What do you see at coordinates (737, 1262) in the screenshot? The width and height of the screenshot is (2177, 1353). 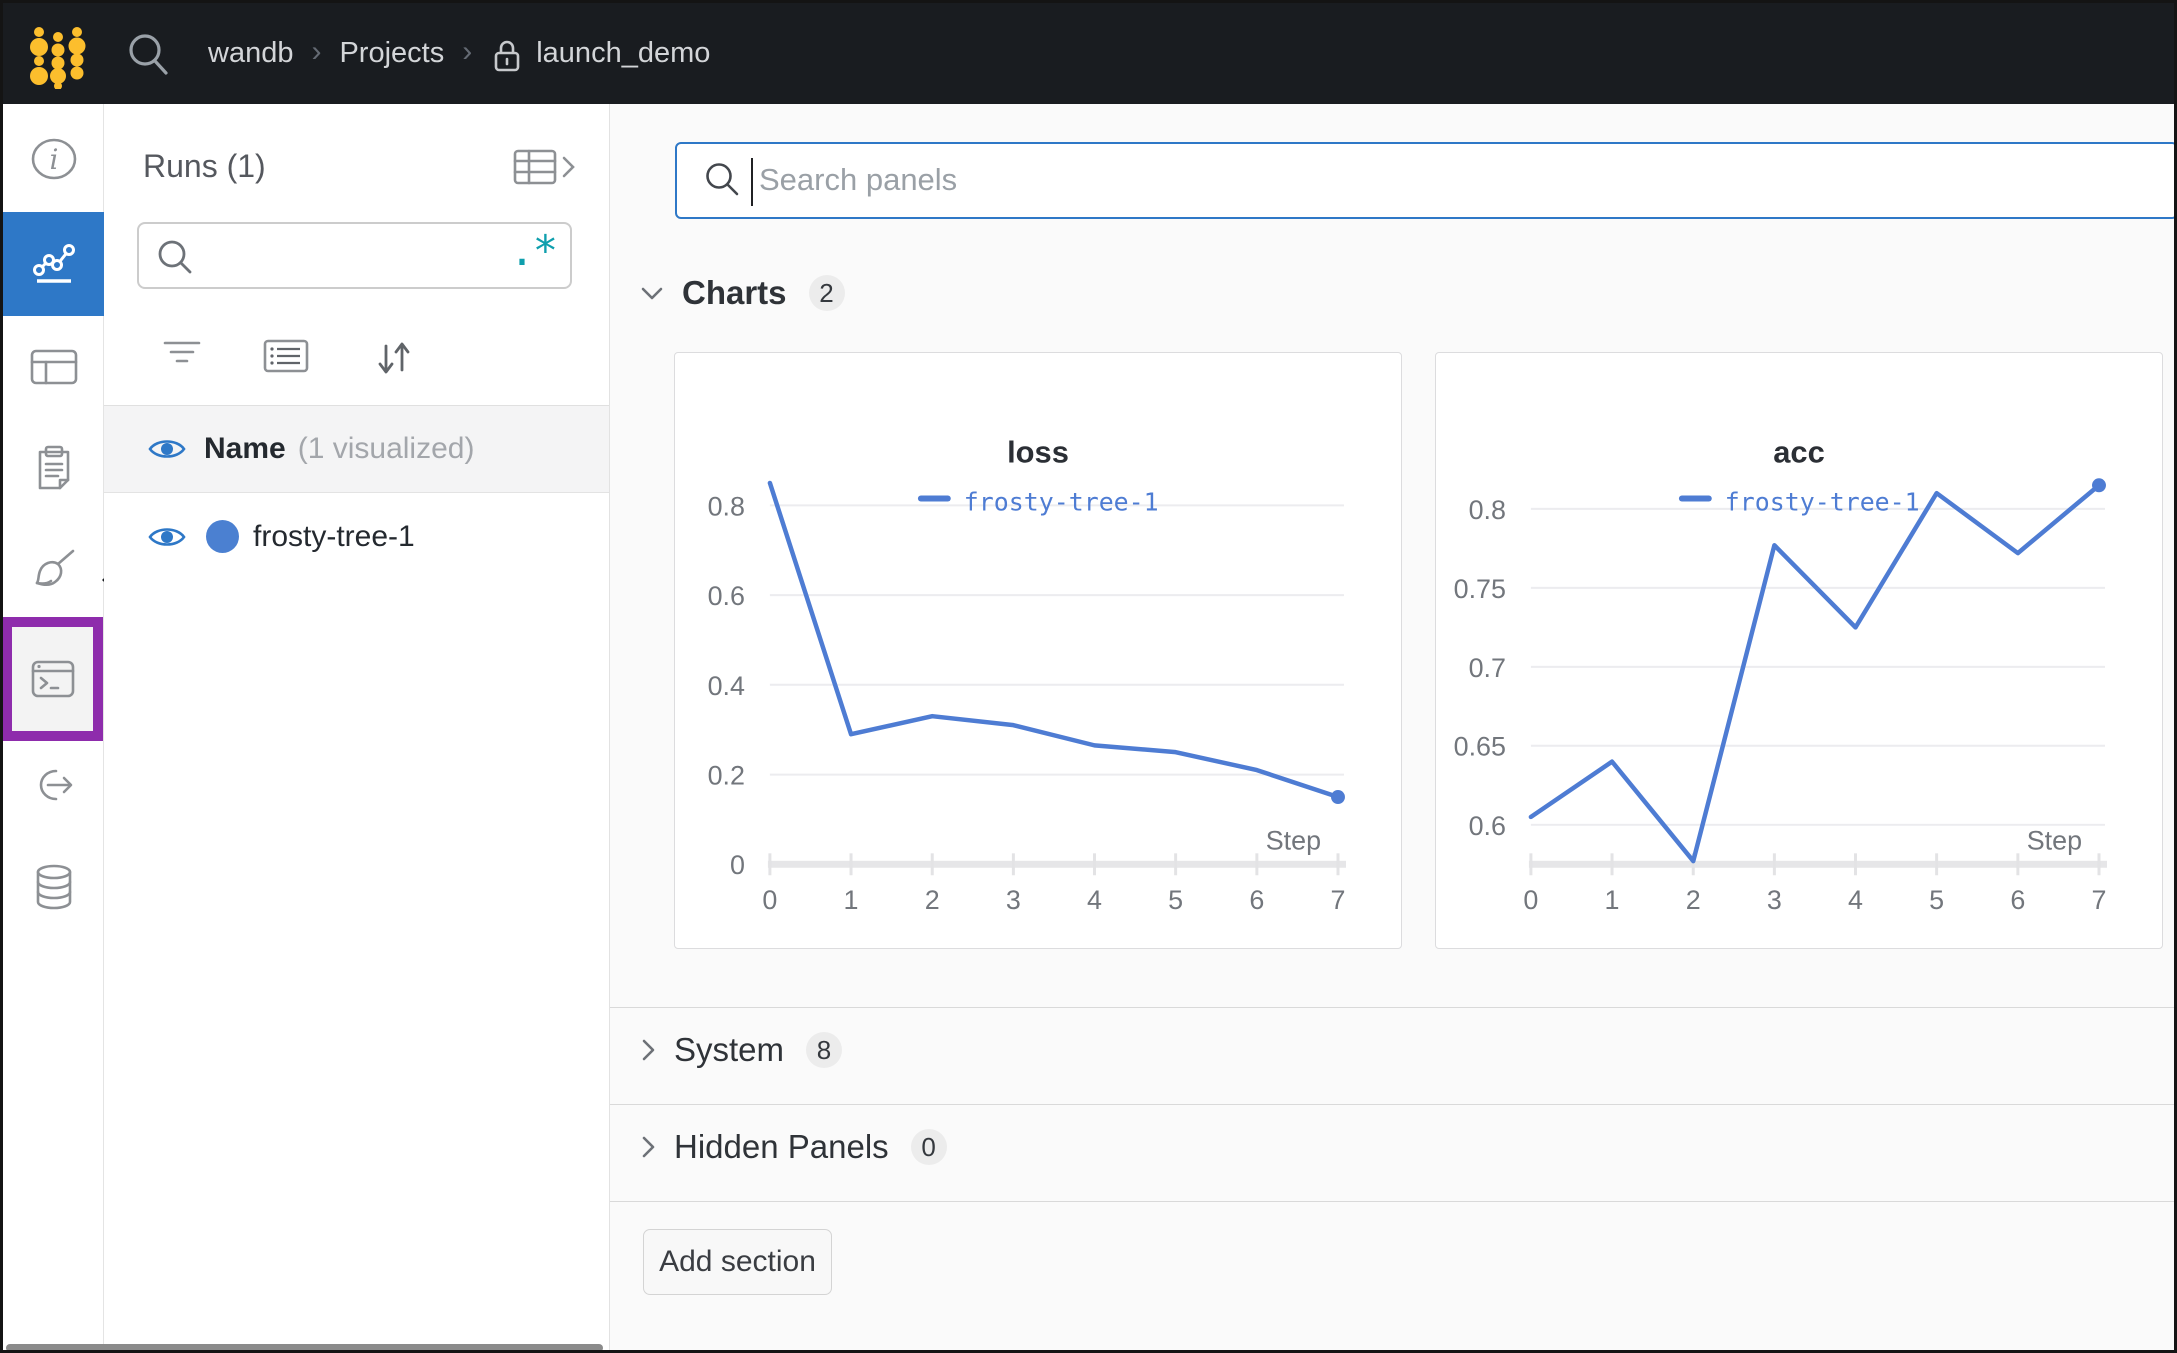 I see `add-section-button: Add section` at bounding box center [737, 1262].